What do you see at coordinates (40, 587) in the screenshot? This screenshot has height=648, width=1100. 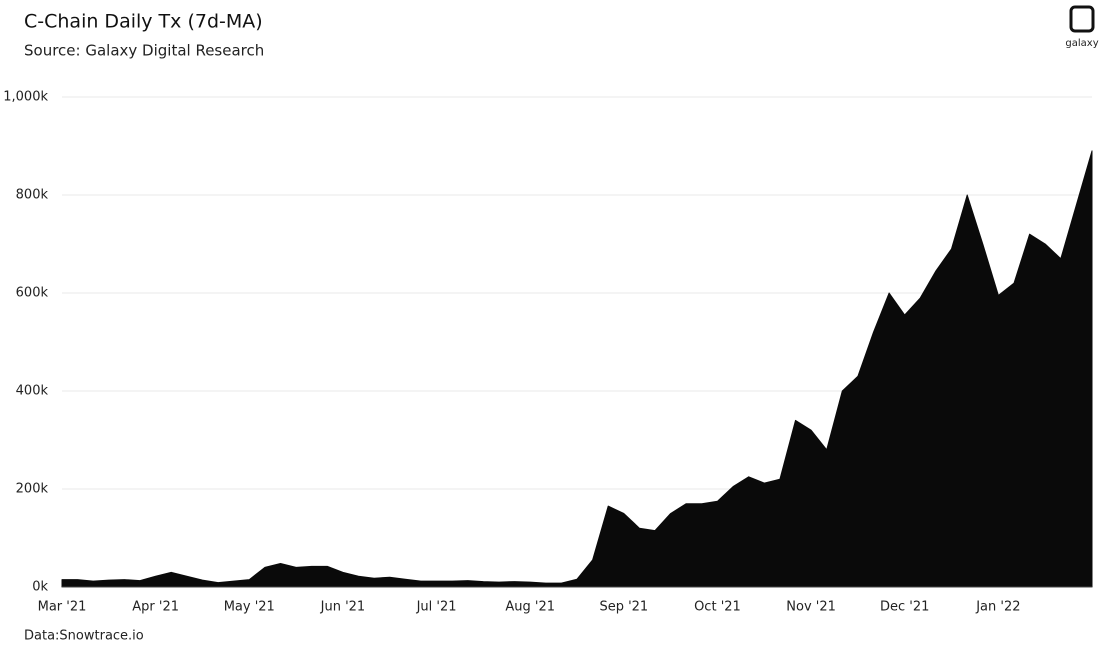 I see `y-tick-label: 0k` at bounding box center [40, 587].